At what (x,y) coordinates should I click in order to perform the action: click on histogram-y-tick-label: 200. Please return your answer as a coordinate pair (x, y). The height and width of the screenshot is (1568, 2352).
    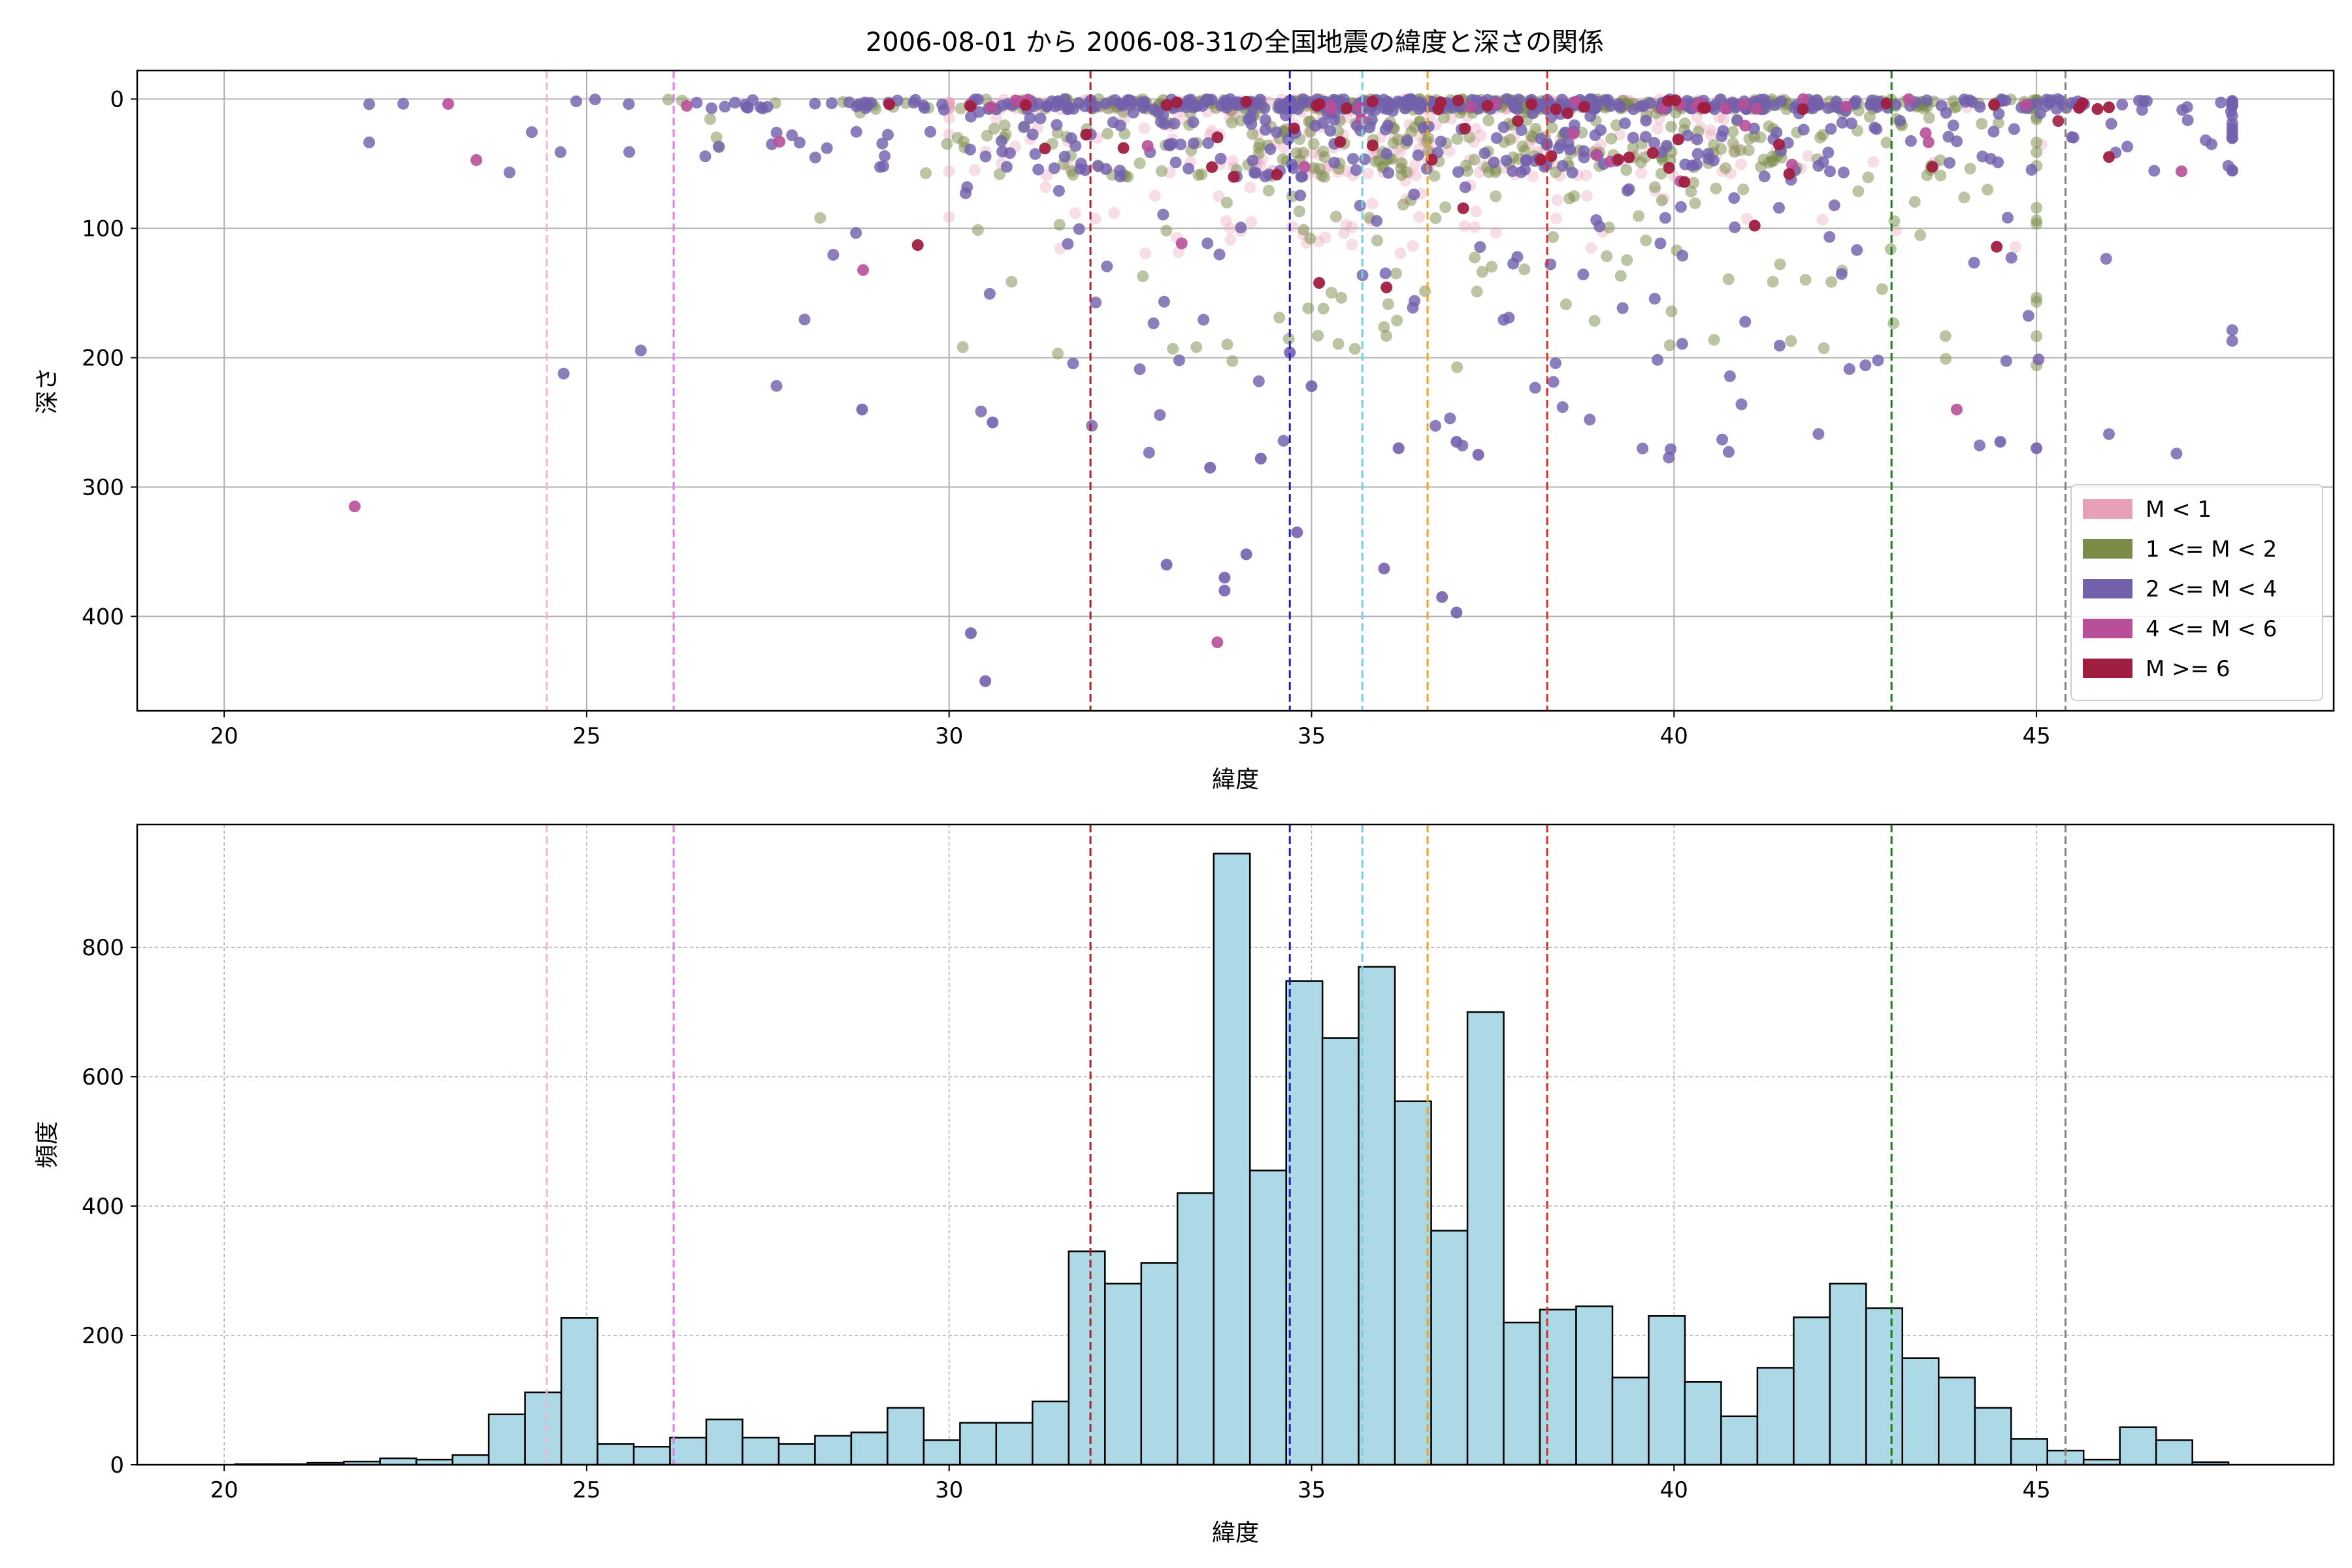
    Looking at the image, I should click on (103, 1336).